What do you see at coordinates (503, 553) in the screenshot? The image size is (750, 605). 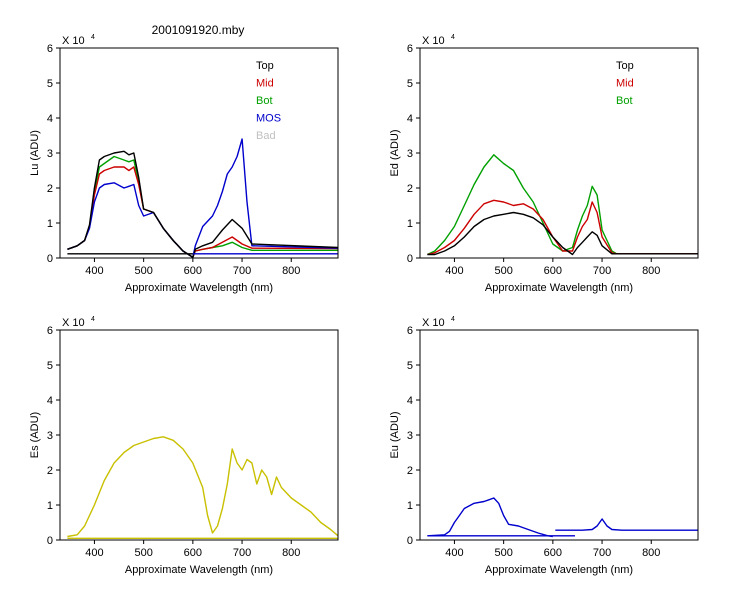 I see `eu-xtick-label: 500` at bounding box center [503, 553].